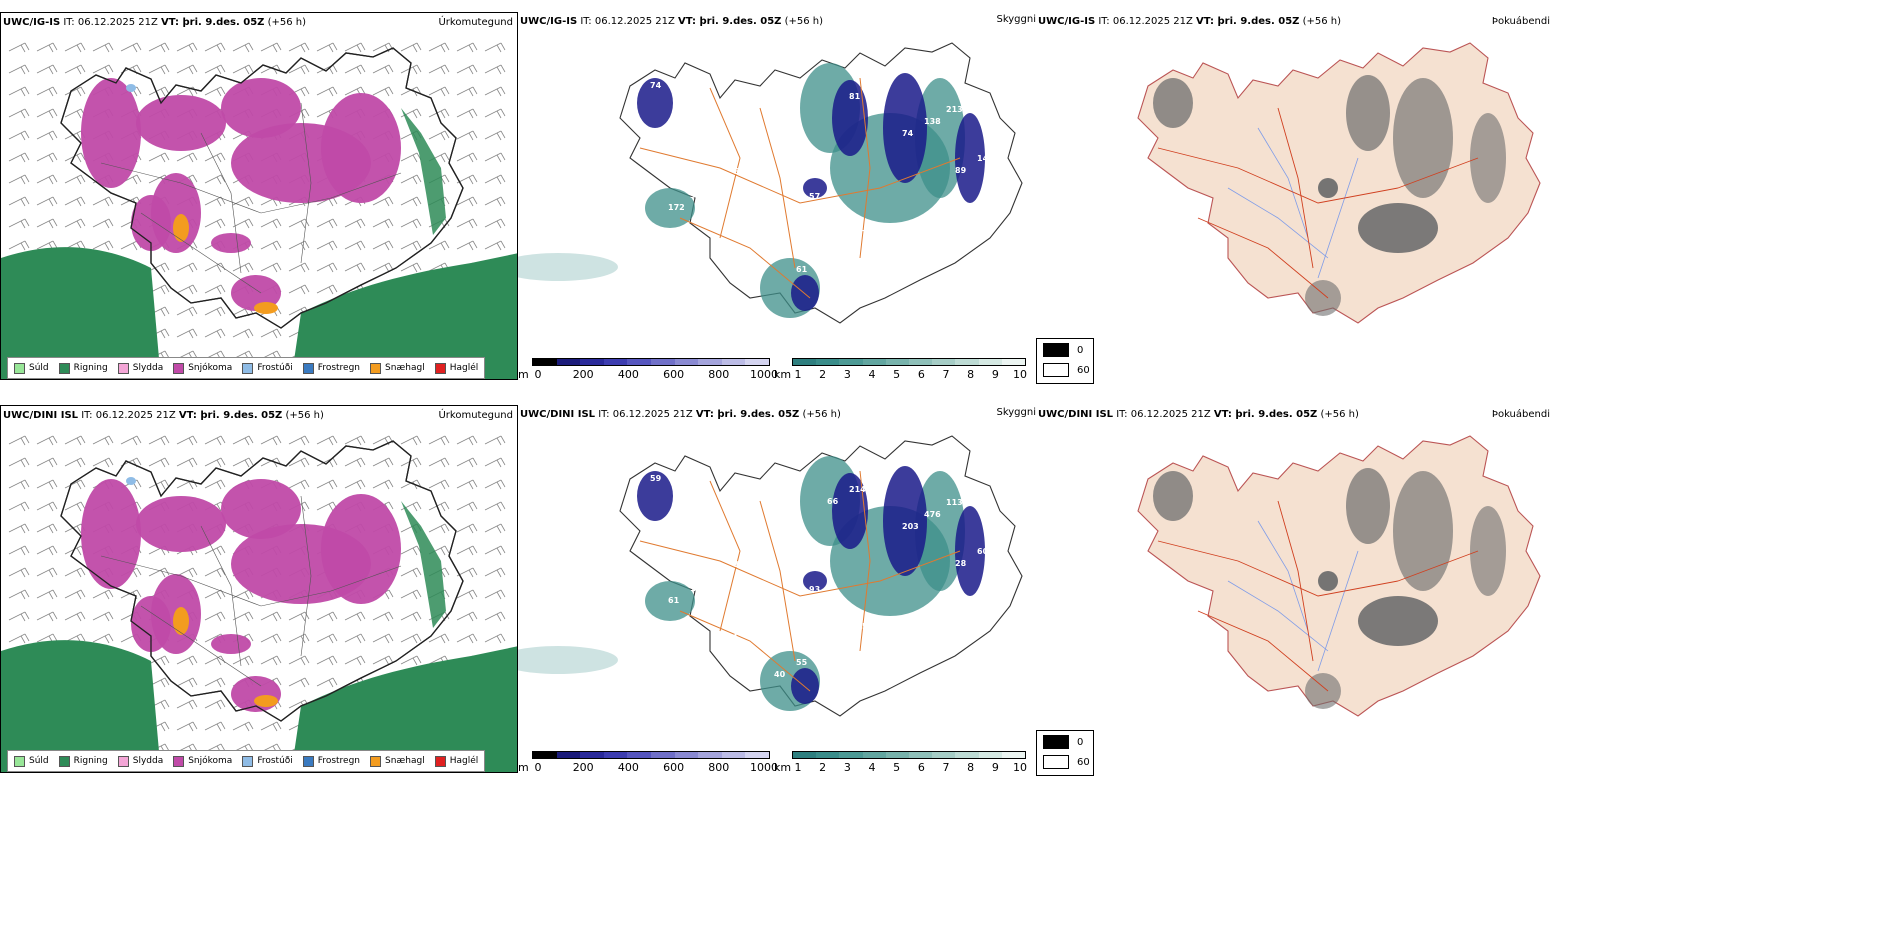 This screenshot has height=950, width=1900. I want to click on peak-label: 57, so click(867, 626).